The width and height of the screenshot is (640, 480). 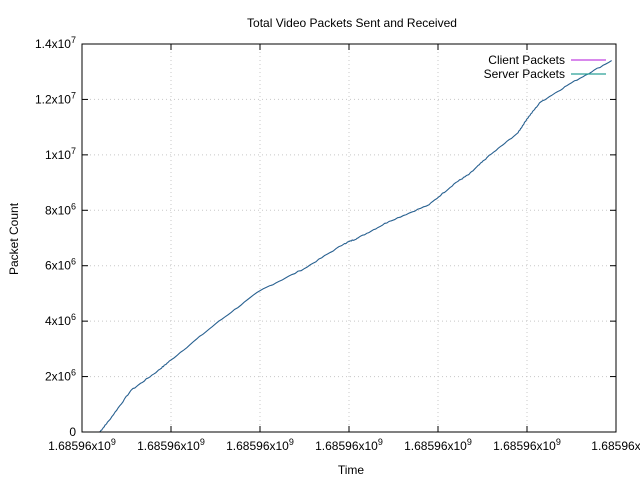 What do you see at coordinates (60, 320) in the screenshot?
I see `y-tick-label: 4x10⁶` at bounding box center [60, 320].